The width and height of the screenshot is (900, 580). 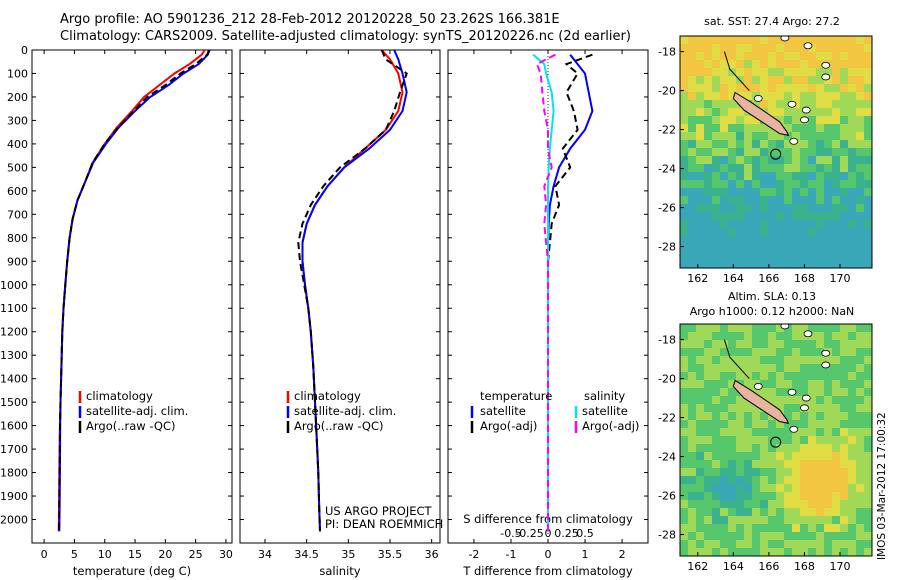 What do you see at coordinates (736, 71) in the screenshot?
I see `reef-outline` at bounding box center [736, 71].